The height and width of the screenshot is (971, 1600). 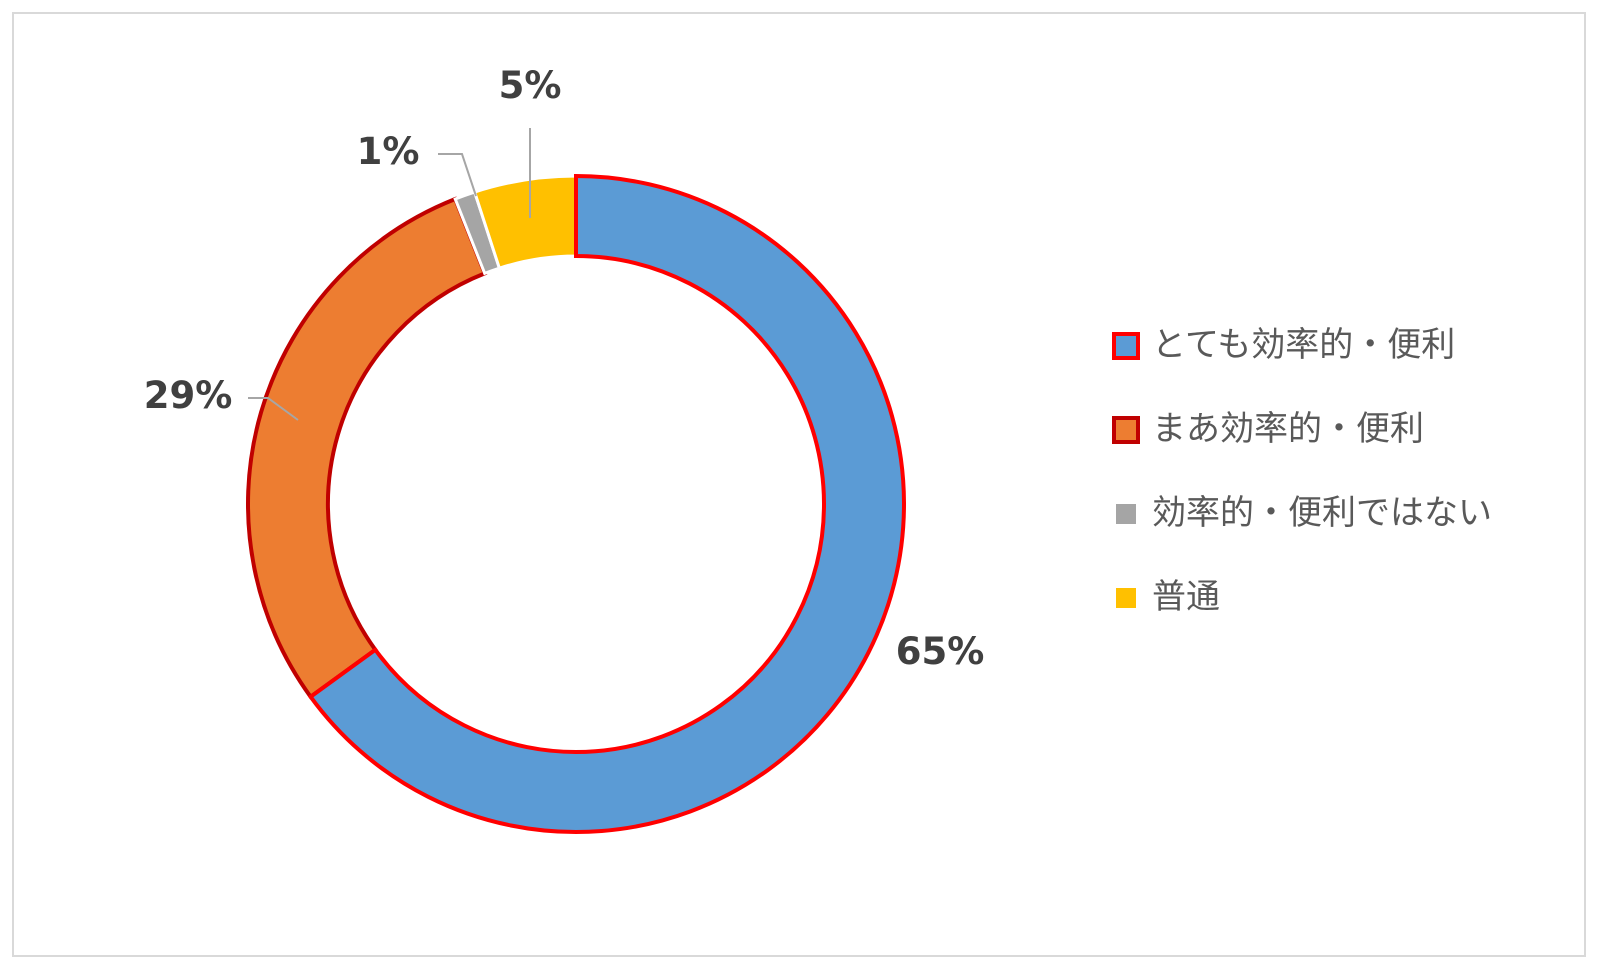 I want to click on legend-label-normal: 普通, so click(x=1186, y=597).